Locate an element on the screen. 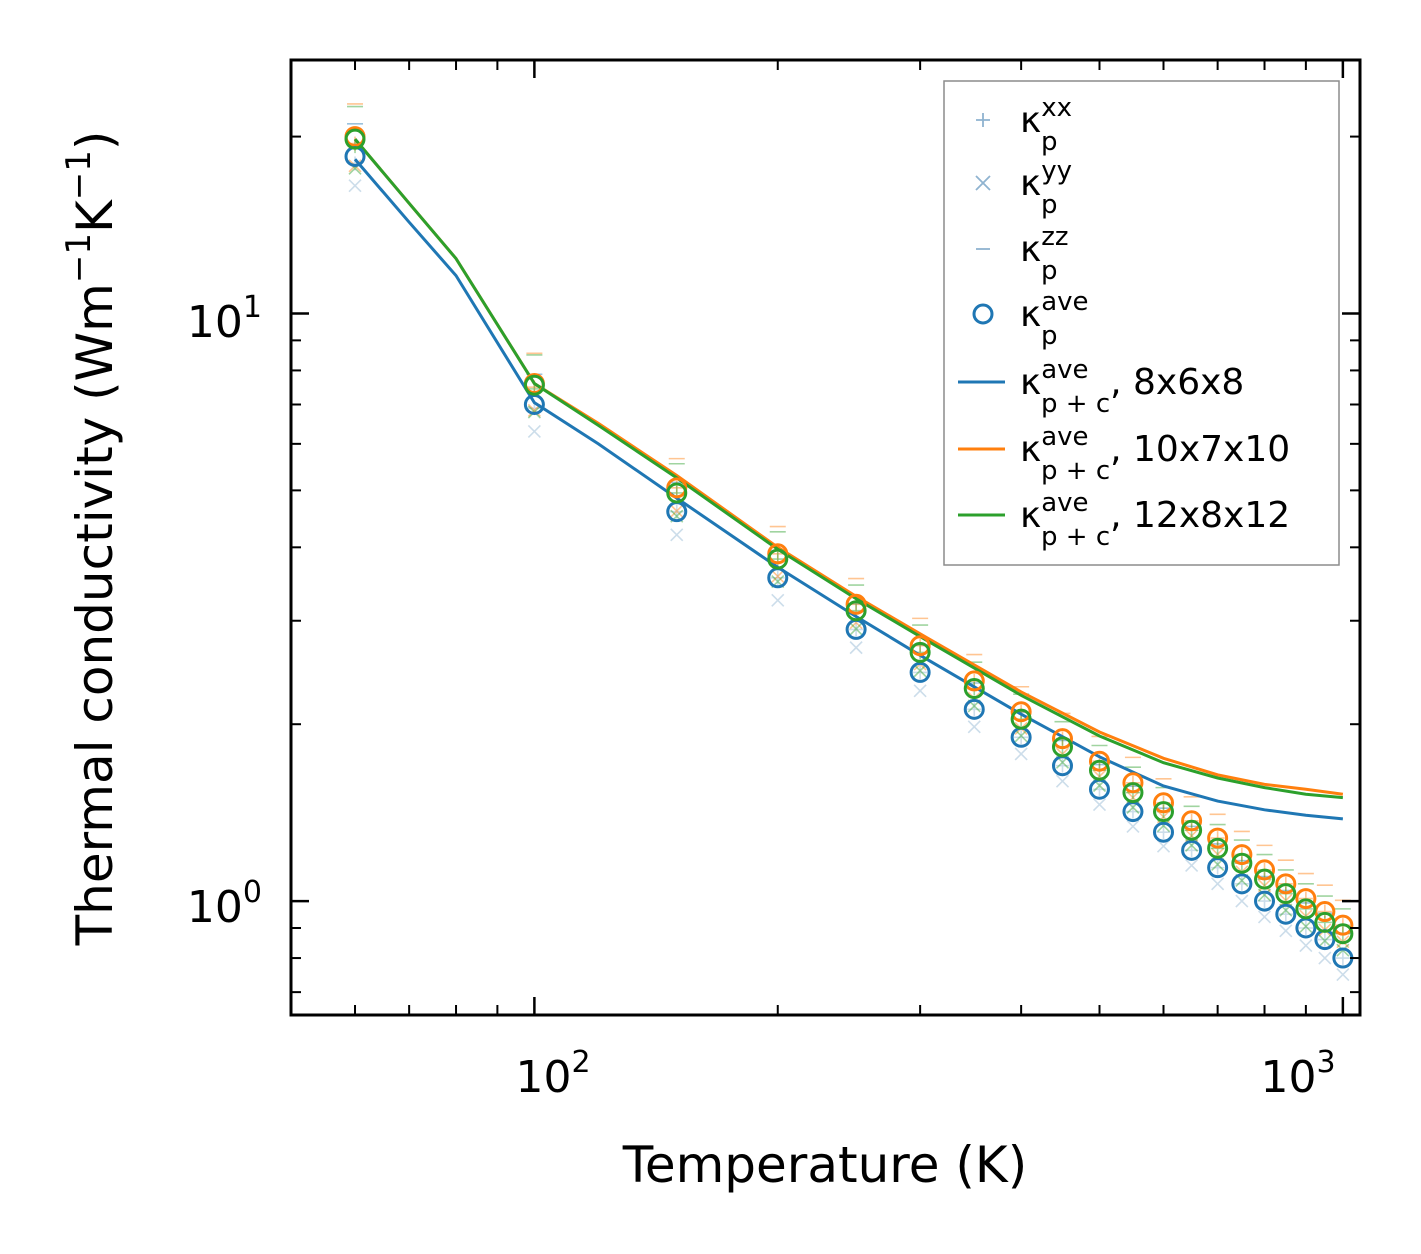 The height and width of the screenshot is (1254, 1421). x-tick-label-100: 102 is located at coordinates (552, 1074).